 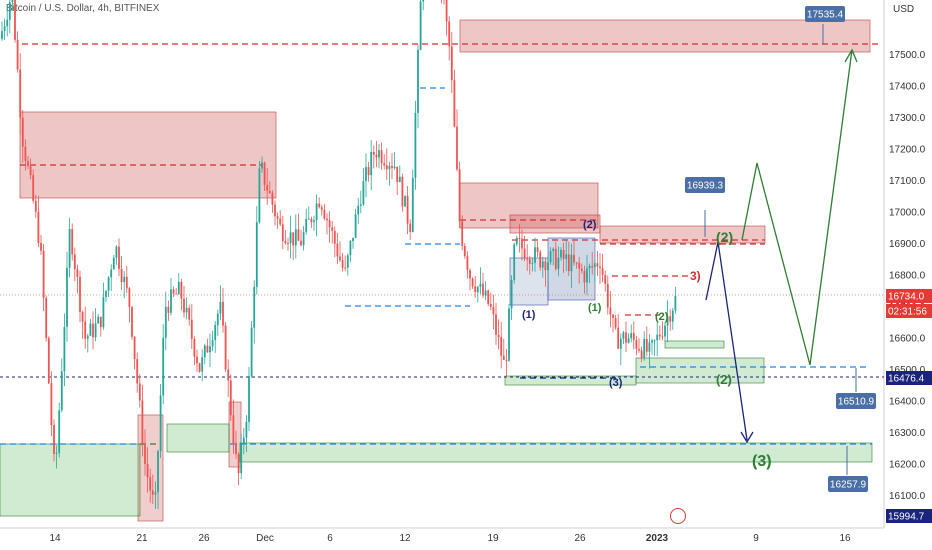 I want to click on projection-arrow-green, so click(x=851, y=55).